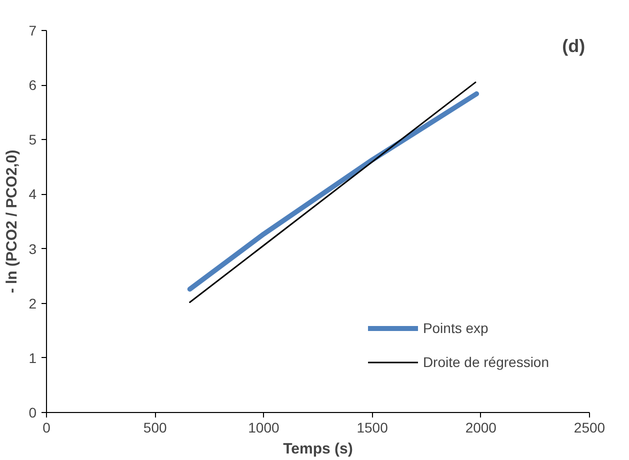 Image resolution: width=629 pixels, height=460 pixels. What do you see at coordinates (32, 85) in the screenshot?
I see `y-tick-label: 6` at bounding box center [32, 85].